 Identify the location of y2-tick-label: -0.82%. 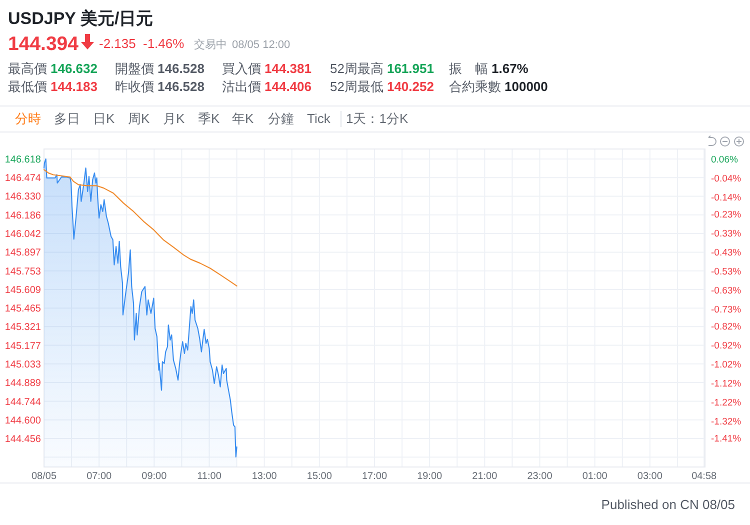
(726, 327).